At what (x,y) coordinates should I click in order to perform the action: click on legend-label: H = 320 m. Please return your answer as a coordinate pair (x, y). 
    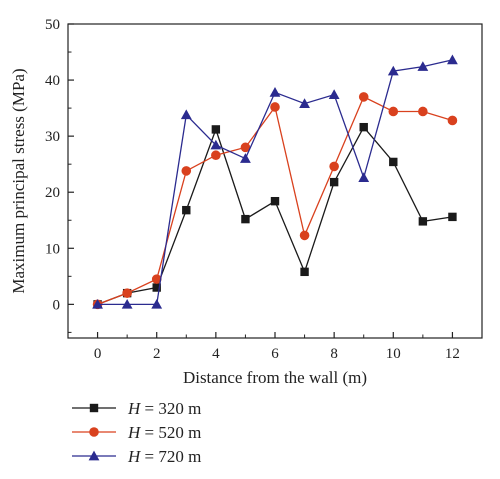
    Looking at the image, I should click on (164, 408).